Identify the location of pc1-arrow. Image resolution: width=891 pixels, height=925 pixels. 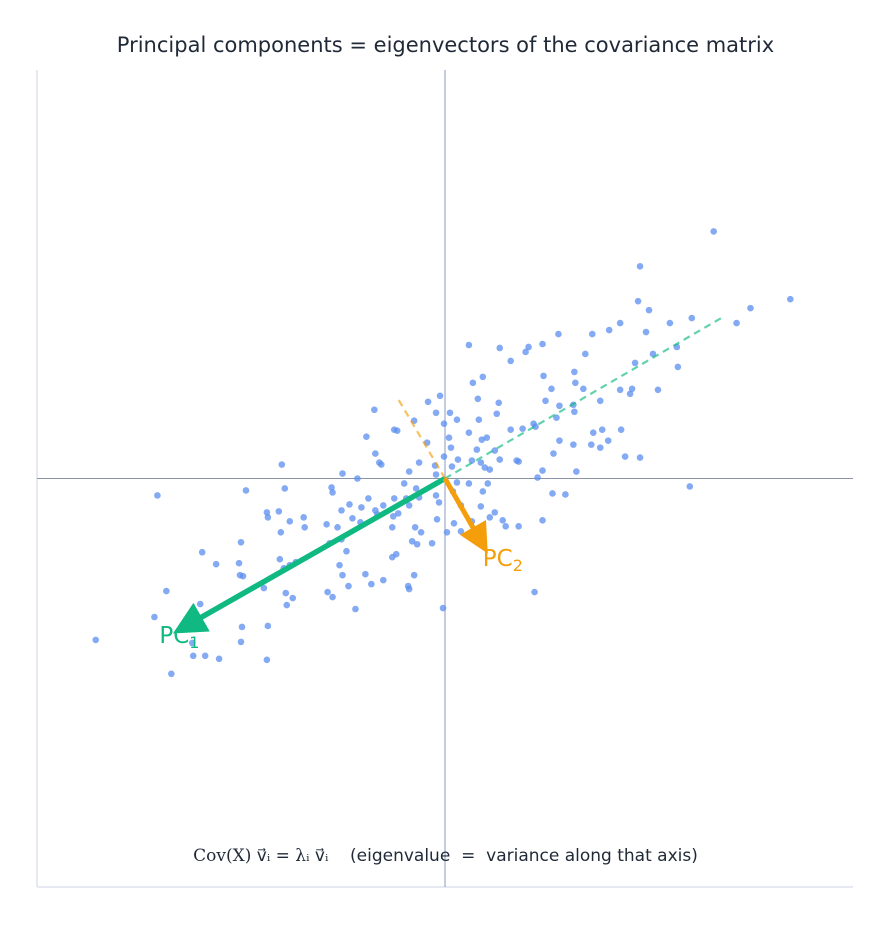
(309, 555).